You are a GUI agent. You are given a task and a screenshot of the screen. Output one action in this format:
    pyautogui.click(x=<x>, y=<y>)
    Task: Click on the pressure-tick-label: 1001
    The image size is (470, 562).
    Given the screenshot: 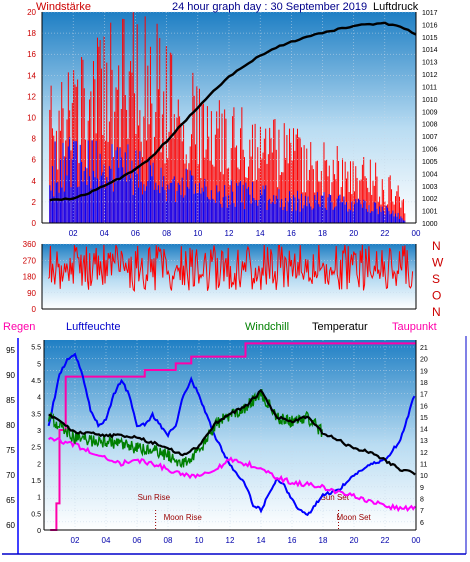 What is the action you would take?
    pyautogui.click(x=430, y=212)
    